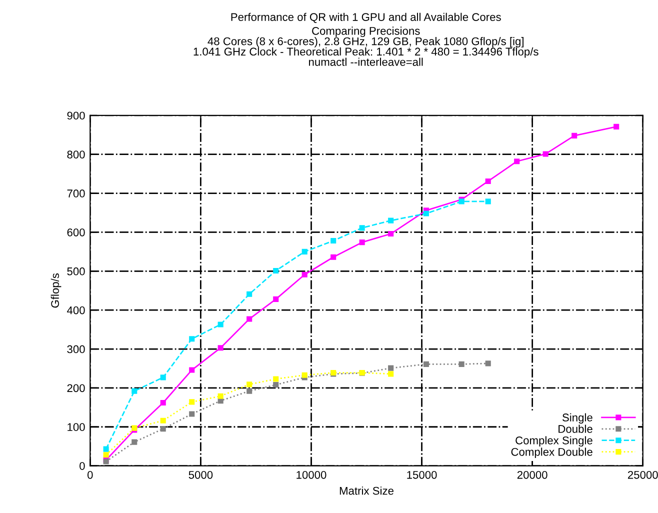  What do you see at coordinates (76, 154) in the screenshot?
I see `y-tick-label: 800` at bounding box center [76, 154].